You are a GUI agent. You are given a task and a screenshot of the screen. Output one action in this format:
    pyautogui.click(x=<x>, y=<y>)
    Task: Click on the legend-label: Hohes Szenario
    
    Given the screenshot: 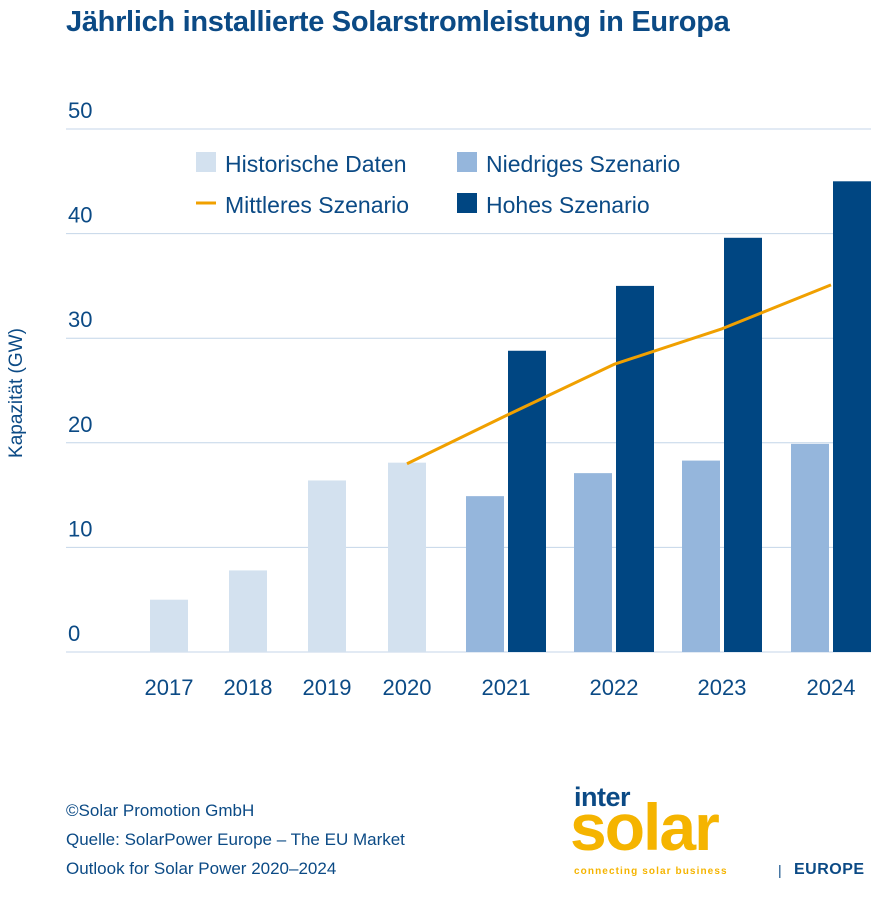 What is the action you would take?
    pyautogui.click(x=568, y=205)
    